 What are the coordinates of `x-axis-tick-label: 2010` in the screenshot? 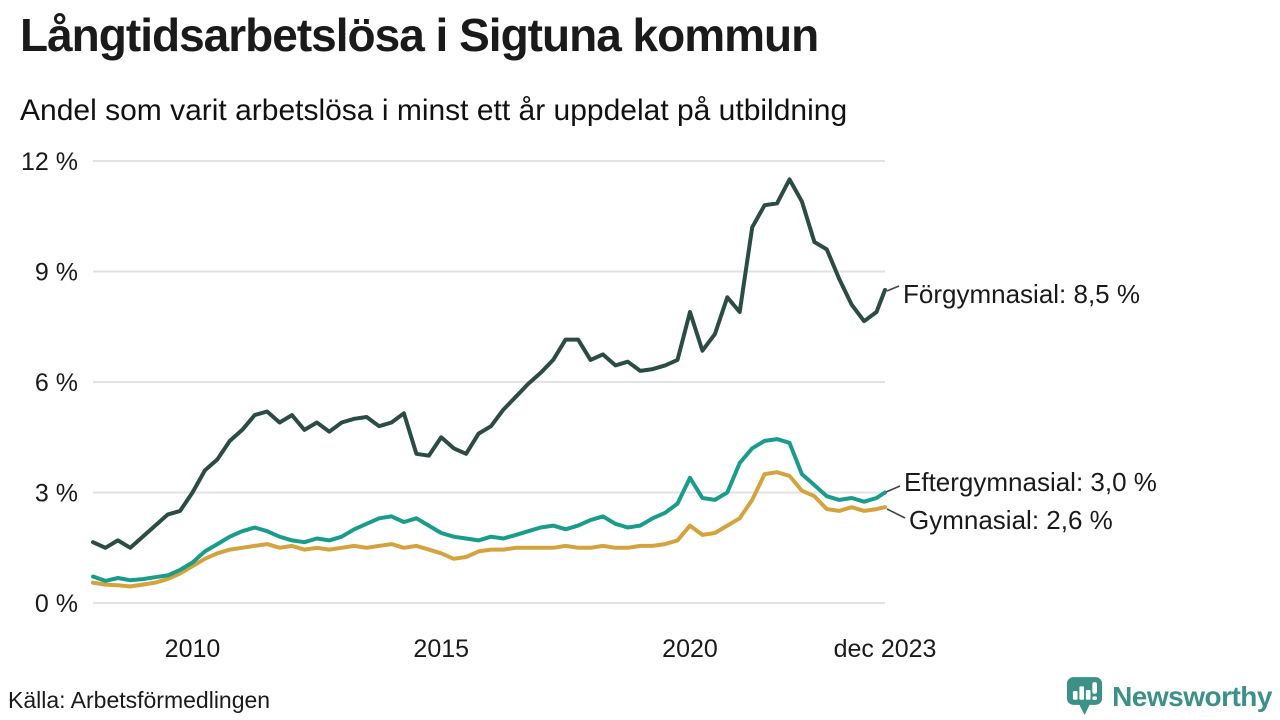 It's located at (193, 649).